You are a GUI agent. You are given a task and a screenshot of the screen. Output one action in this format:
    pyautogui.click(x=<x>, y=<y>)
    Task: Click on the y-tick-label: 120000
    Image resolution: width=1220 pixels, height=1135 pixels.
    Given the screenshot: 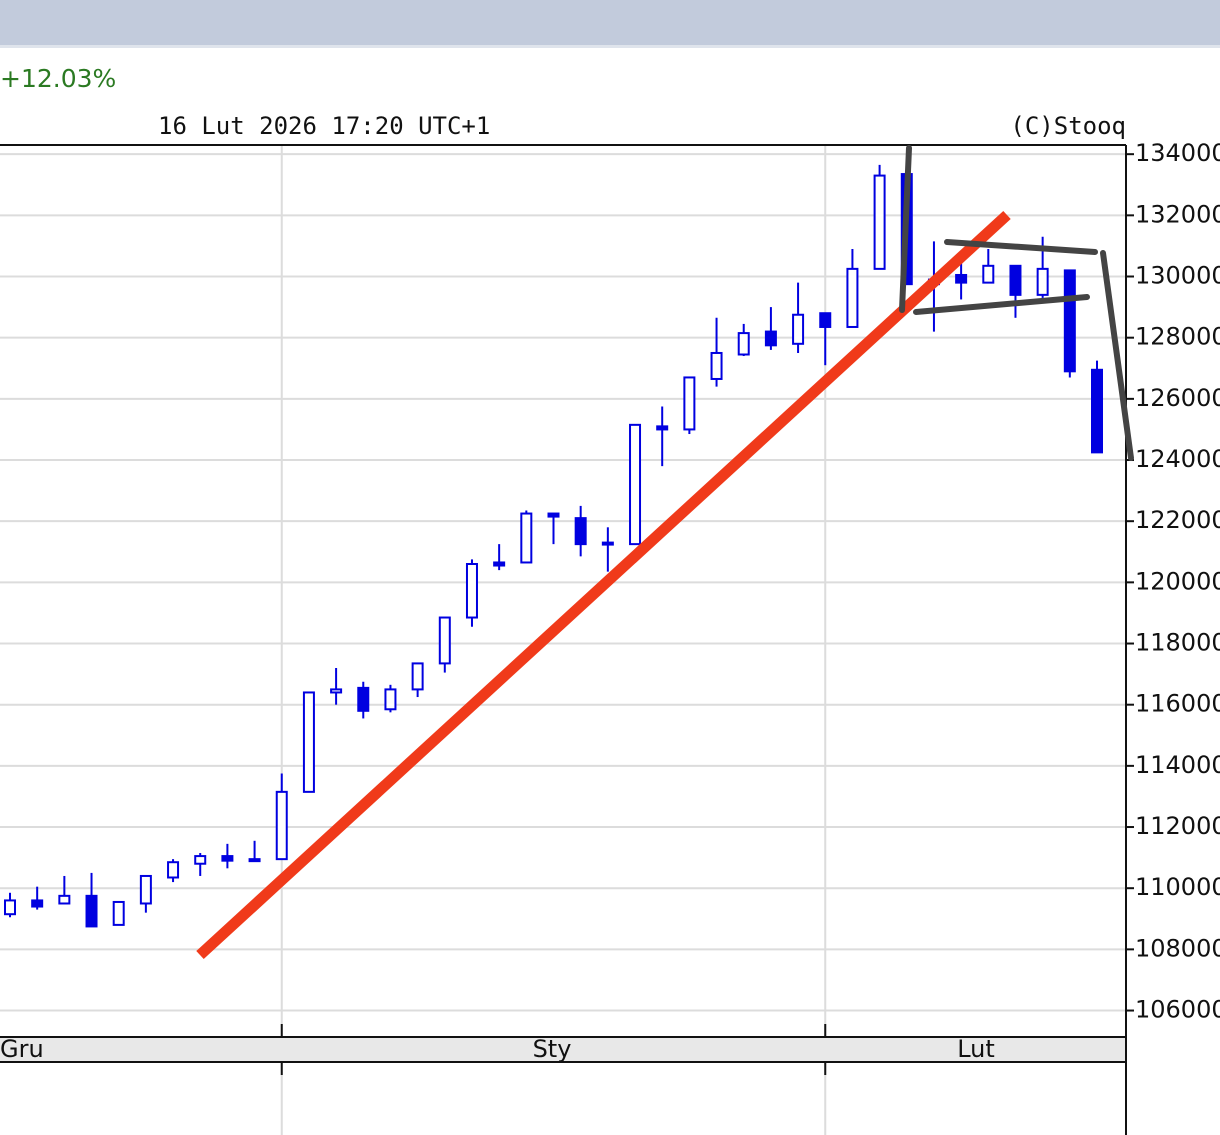 What is the action you would take?
    pyautogui.click(x=1177, y=581)
    